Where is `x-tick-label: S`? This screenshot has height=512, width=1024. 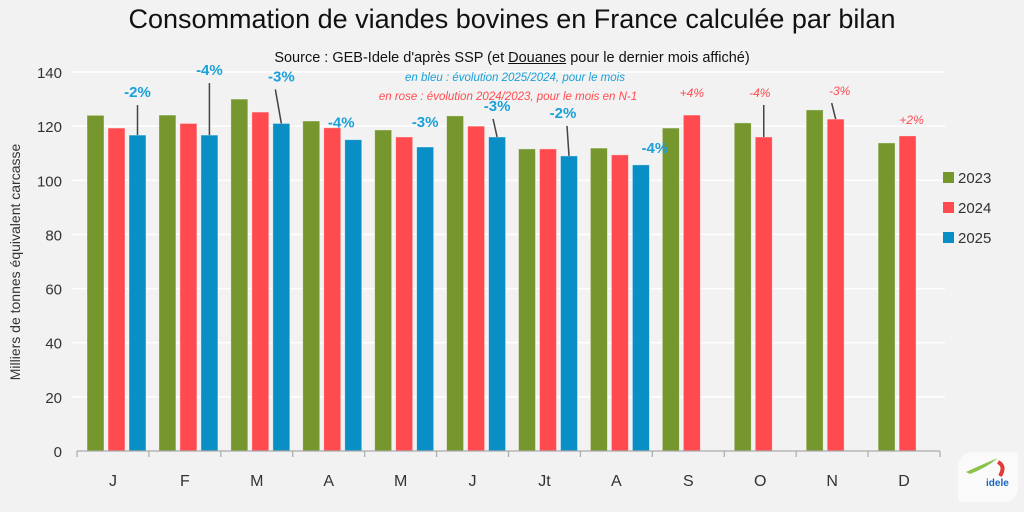
x-tick-label: S is located at coordinates (688, 481).